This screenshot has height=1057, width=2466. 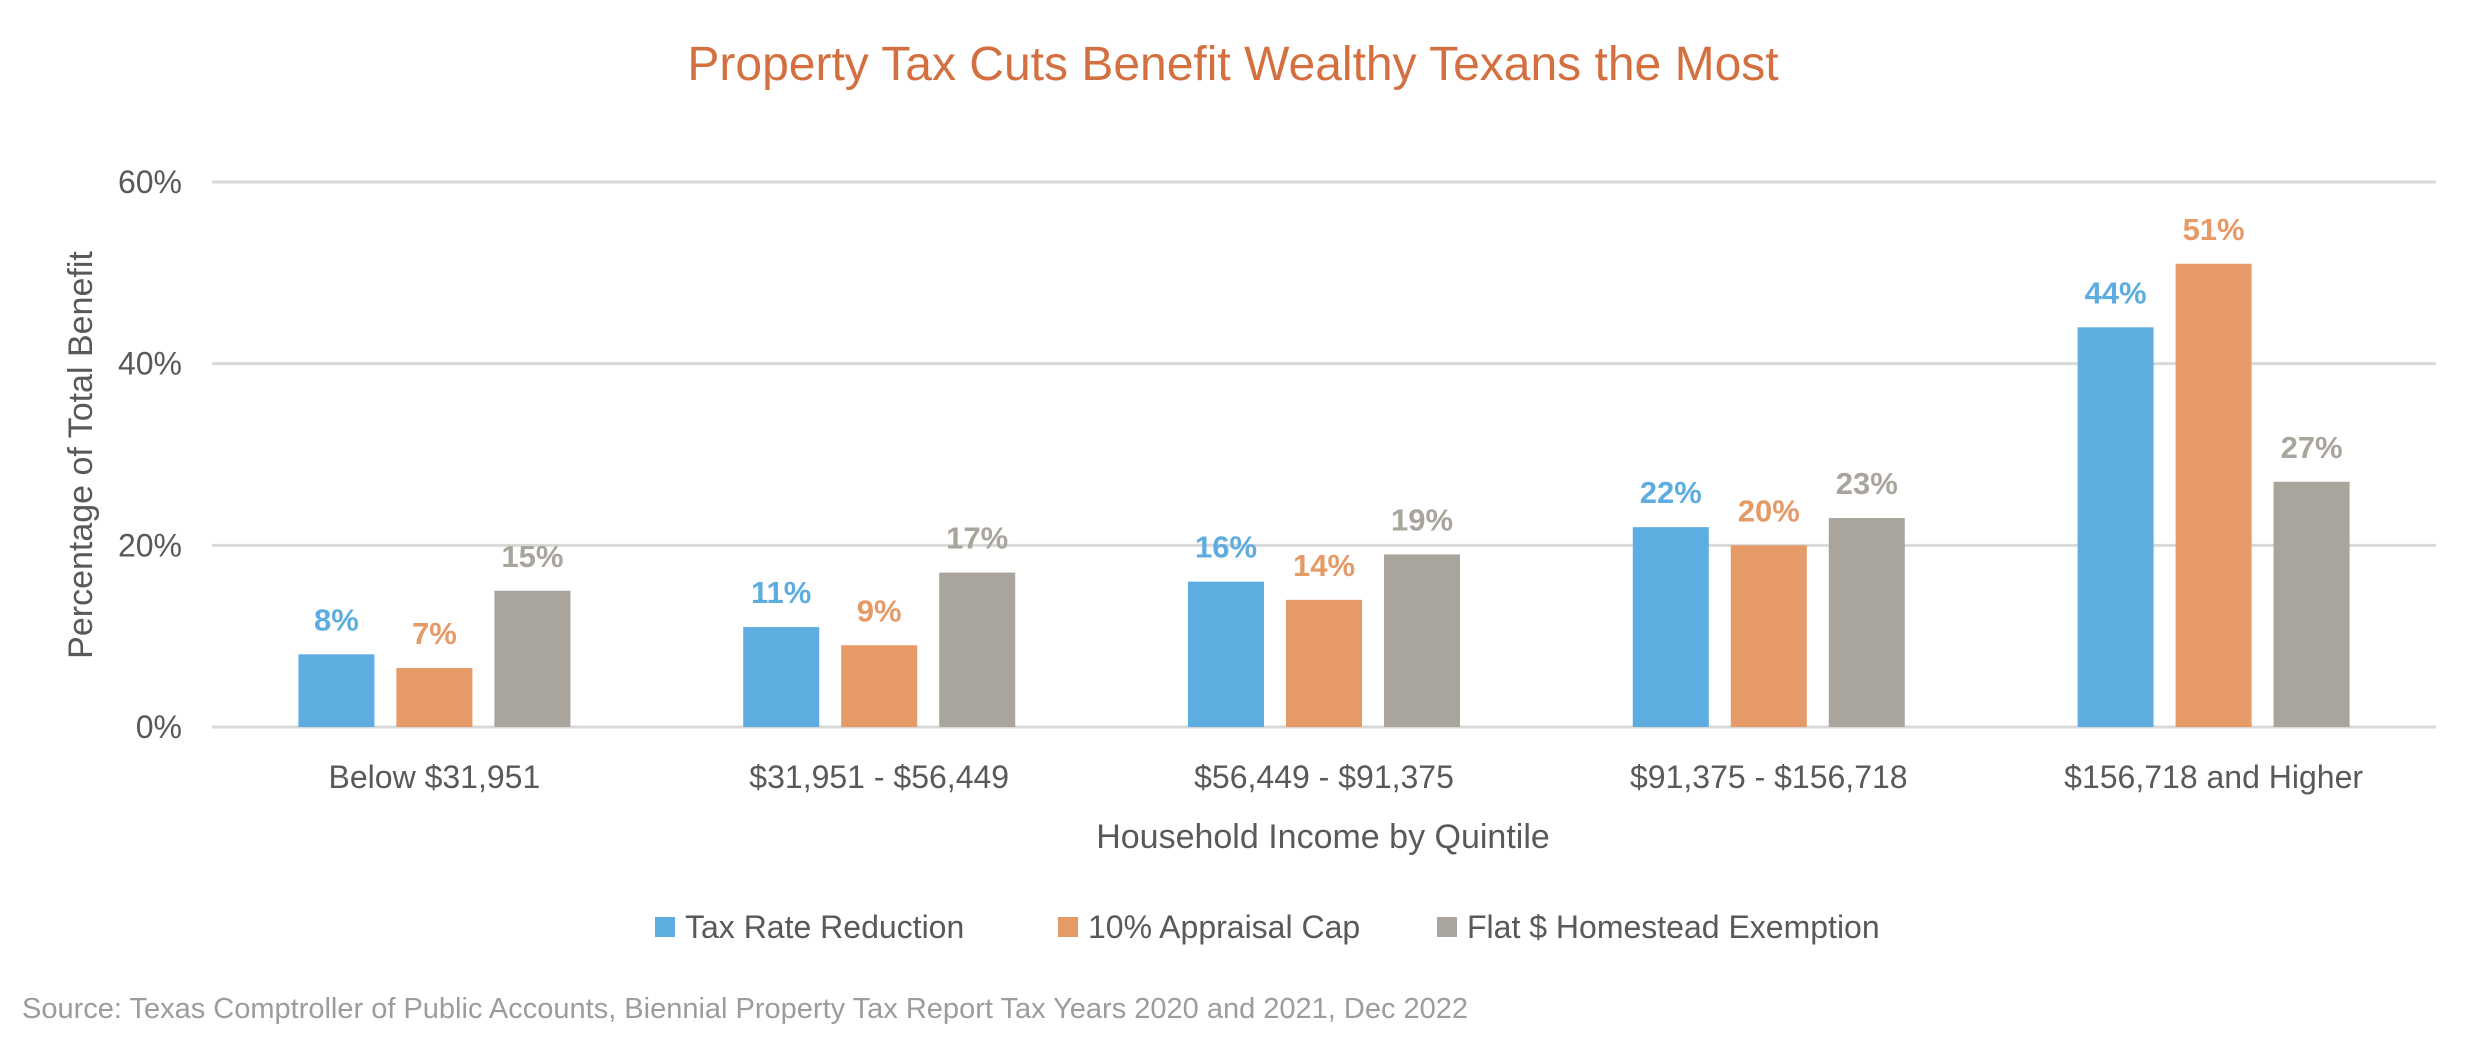 I want to click on legend-label: Tax Rate Reduction, so click(x=824, y=927).